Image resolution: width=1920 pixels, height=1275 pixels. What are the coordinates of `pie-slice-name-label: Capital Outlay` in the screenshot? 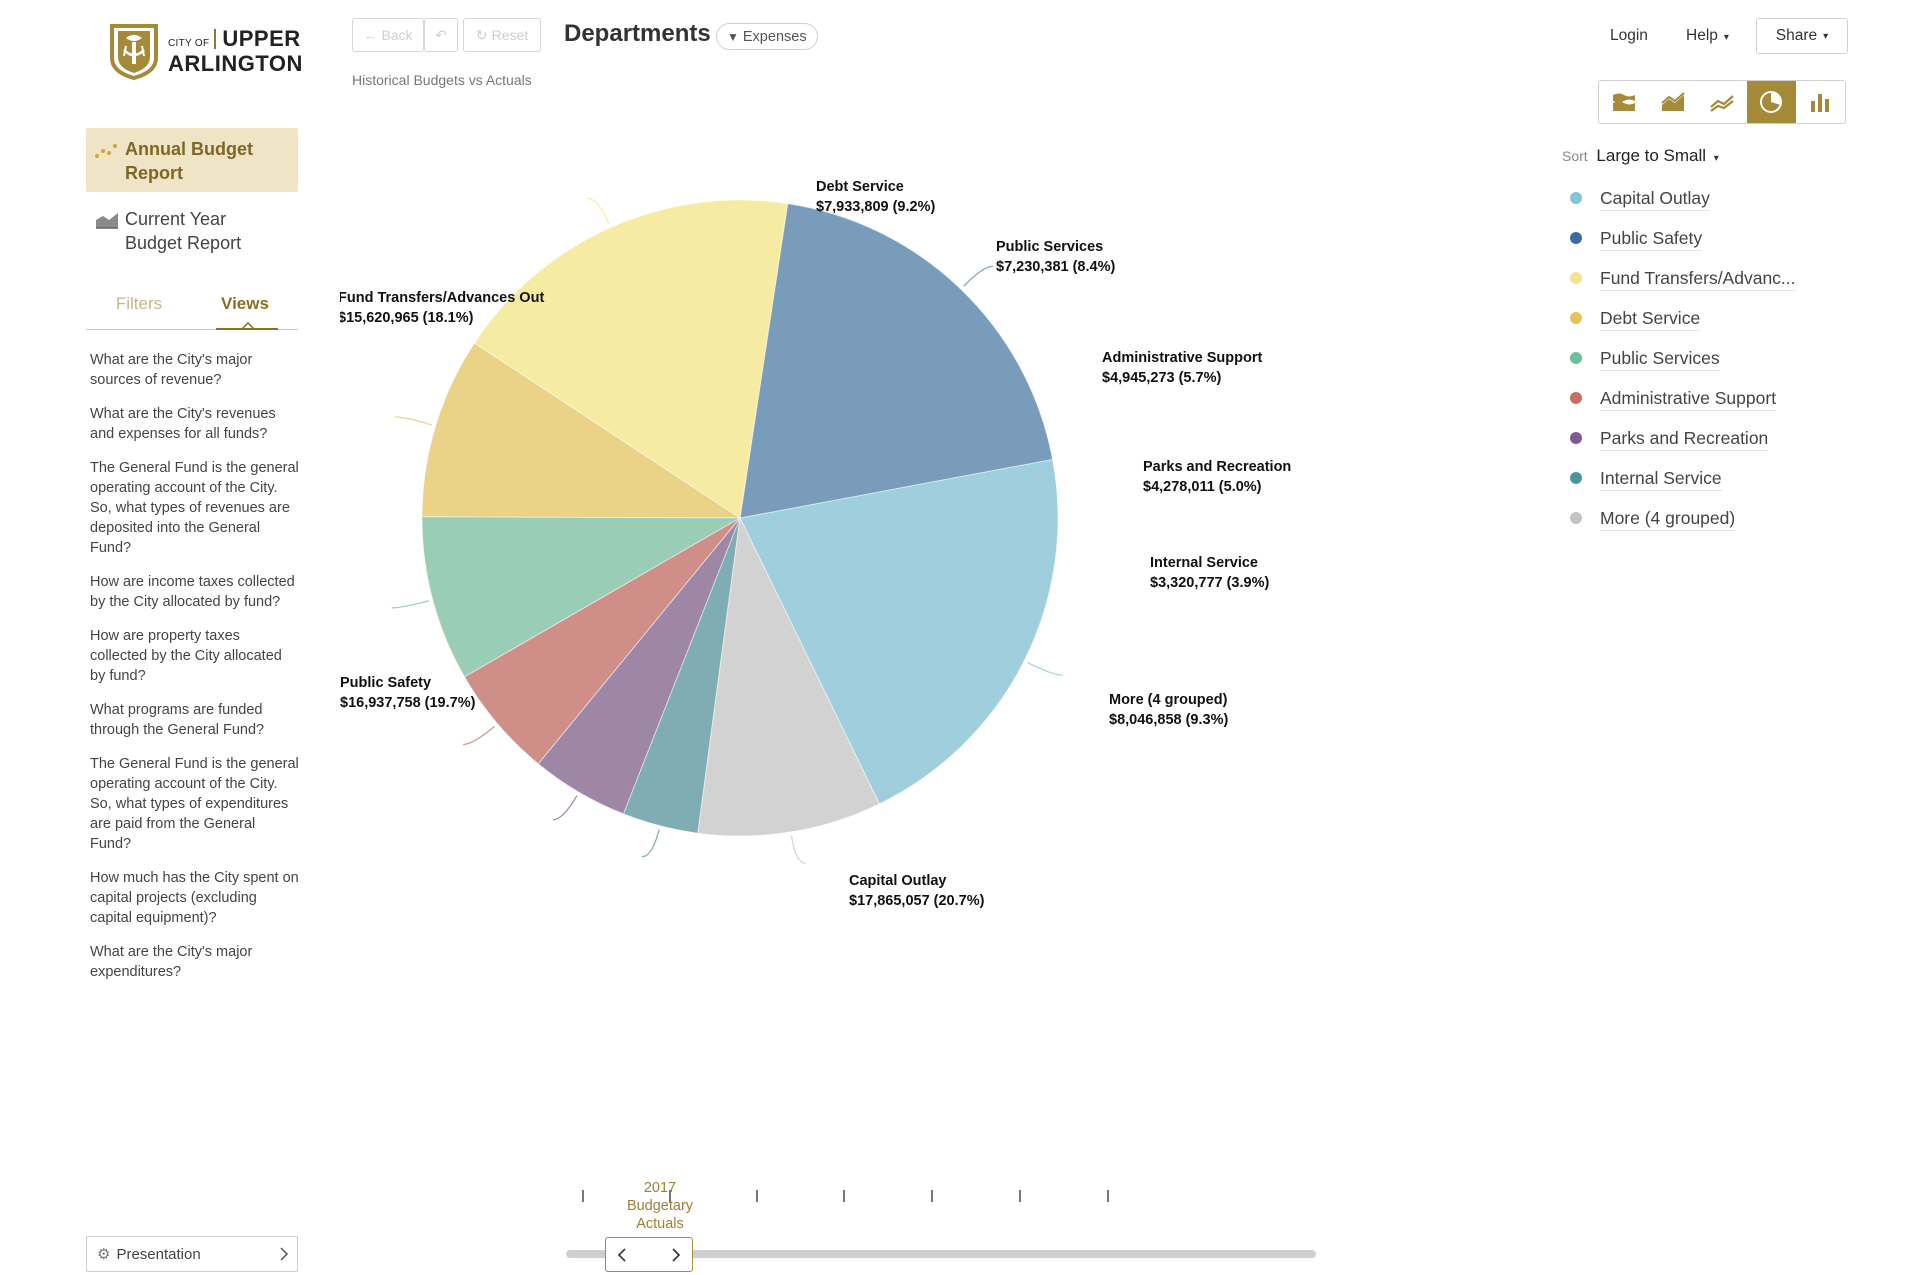 It's located at (898, 881).